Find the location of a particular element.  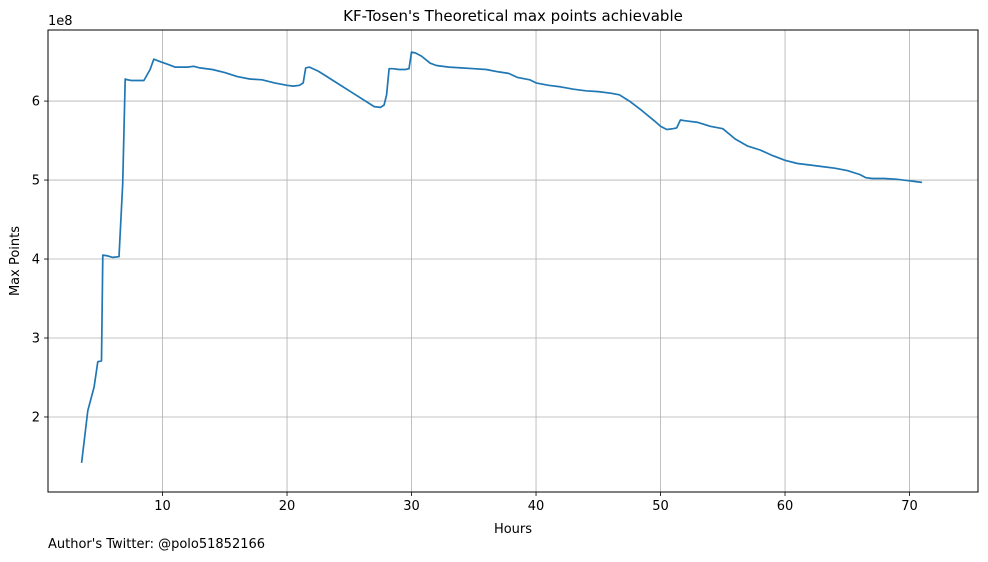

x-tick-label: 10 is located at coordinates (162, 506).